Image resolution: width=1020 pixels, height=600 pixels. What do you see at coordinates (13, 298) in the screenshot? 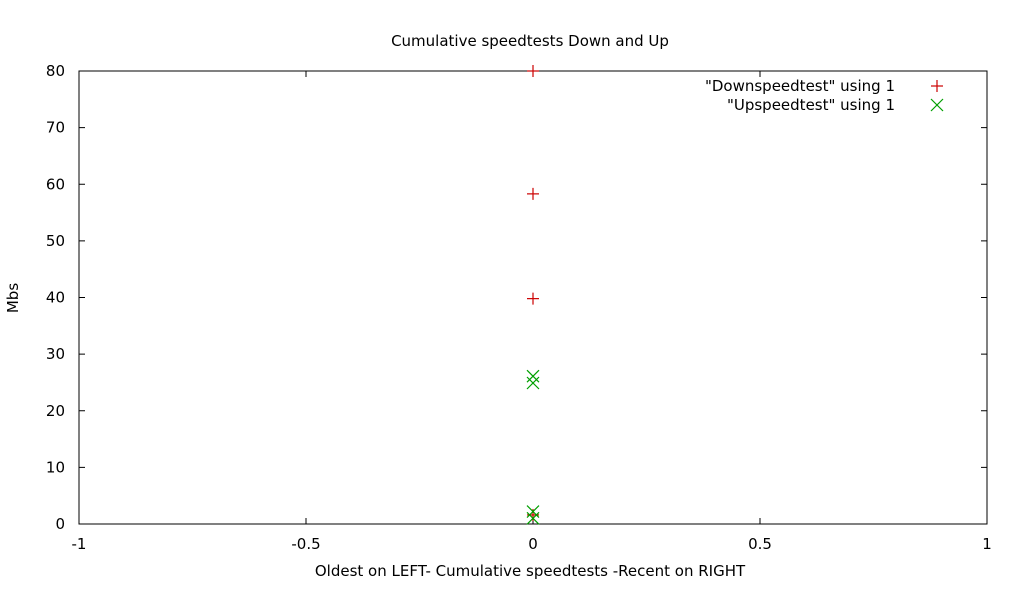
I see `y-axis-label: Mbs` at bounding box center [13, 298].